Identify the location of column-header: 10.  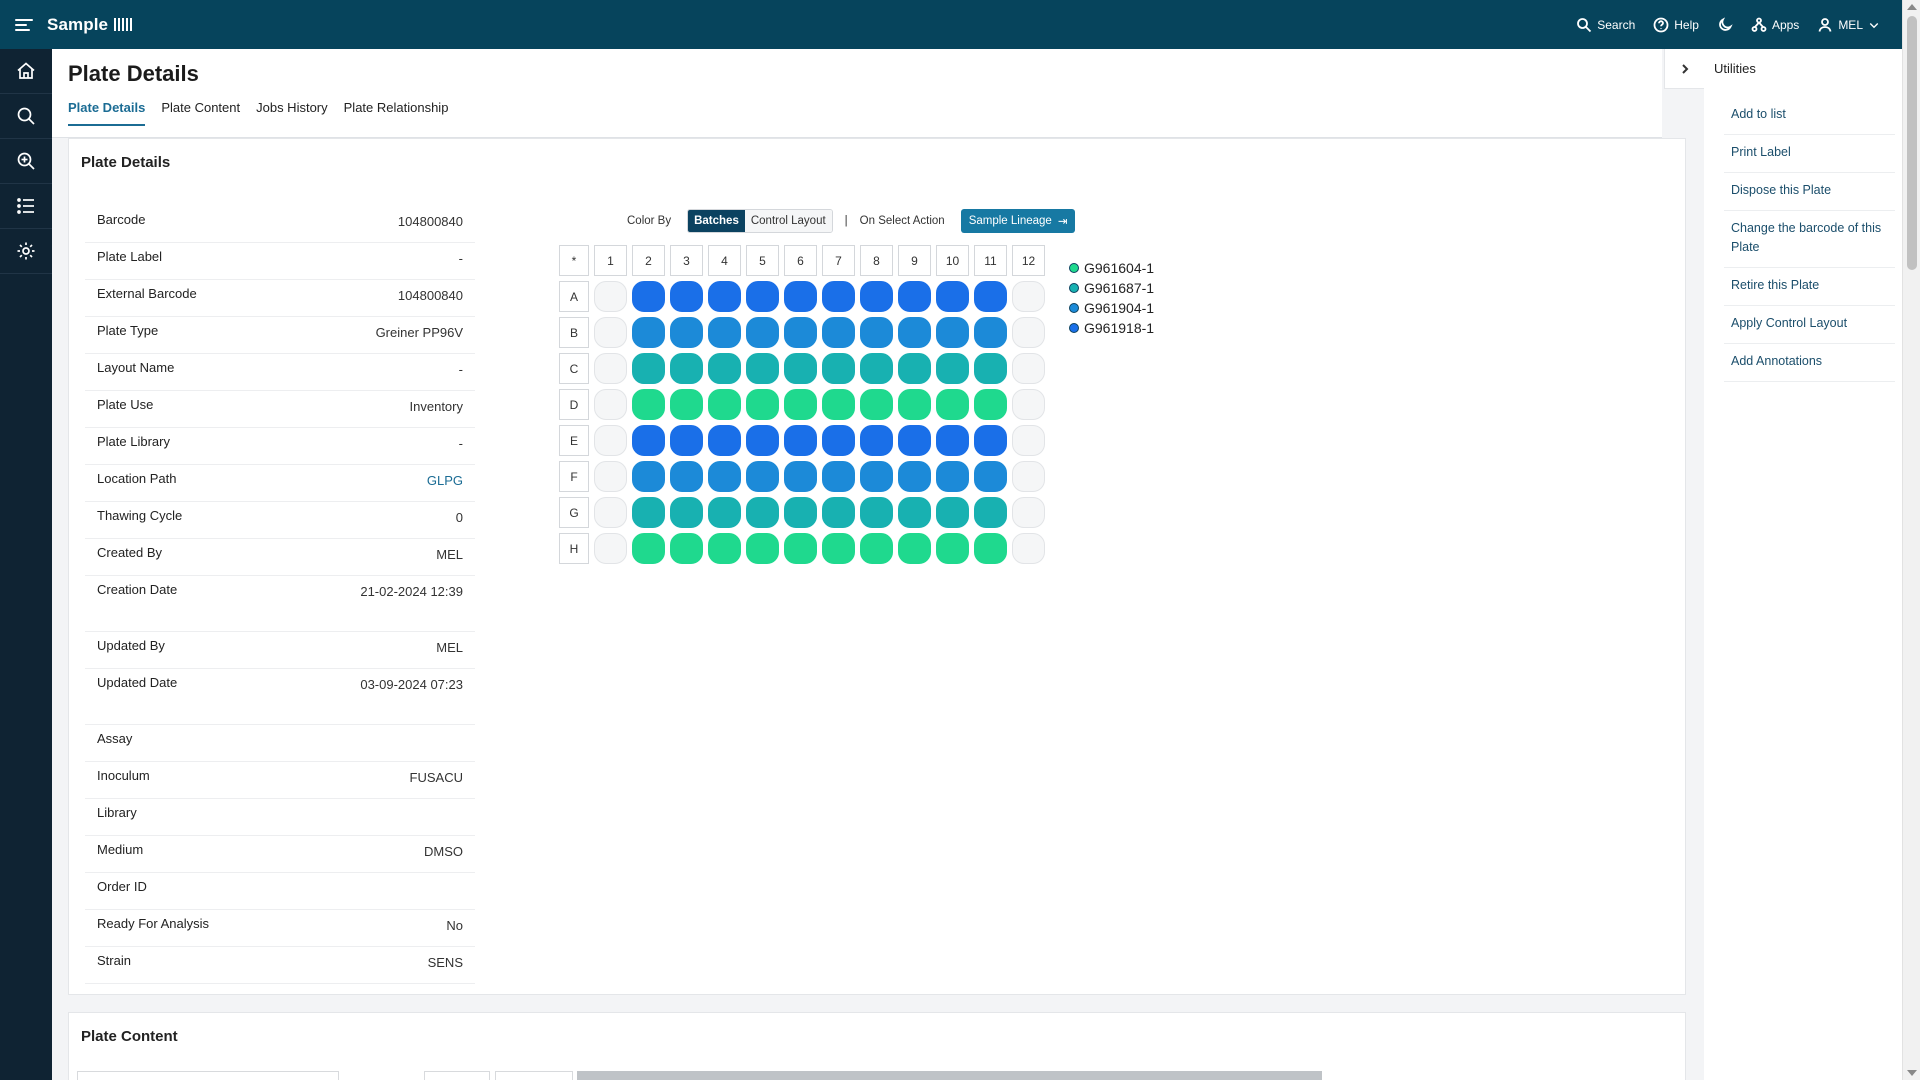
(952, 260).